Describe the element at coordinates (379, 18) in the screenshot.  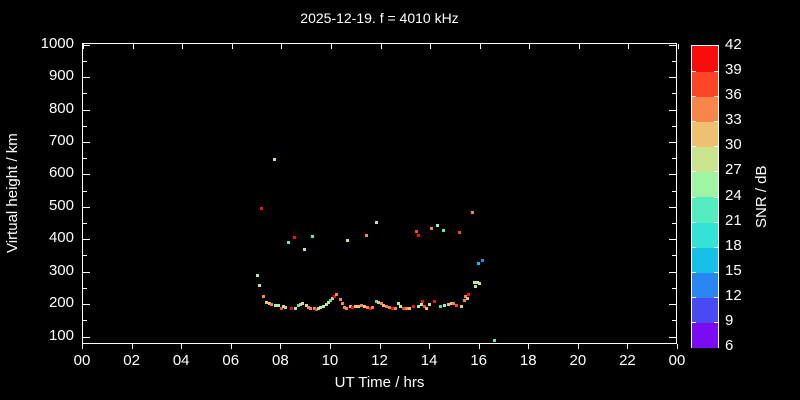
I see `chart-title: 2025-12-19. f = 4010 kHz` at that location.